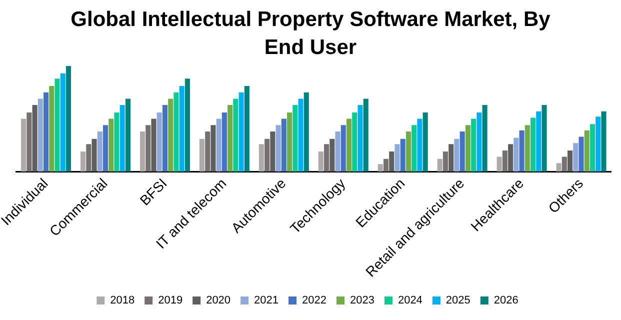 The image size is (621, 320). What do you see at coordinates (266, 300) in the screenshot?
I see `legend-label: 2021` at bounding box center [266, 300].